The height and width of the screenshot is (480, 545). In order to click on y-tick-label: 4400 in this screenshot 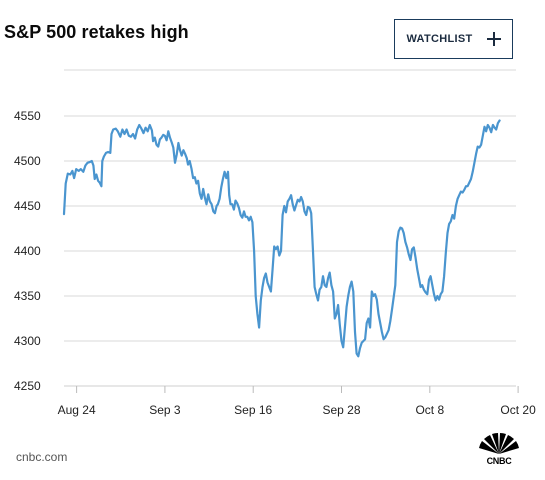, I will do `click(27, 251)`.